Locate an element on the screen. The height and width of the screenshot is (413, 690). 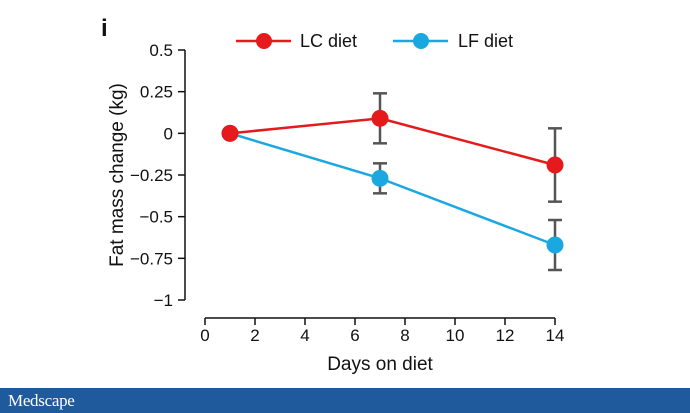
x-tick-label: 6 is located at coordinates (354, 335).